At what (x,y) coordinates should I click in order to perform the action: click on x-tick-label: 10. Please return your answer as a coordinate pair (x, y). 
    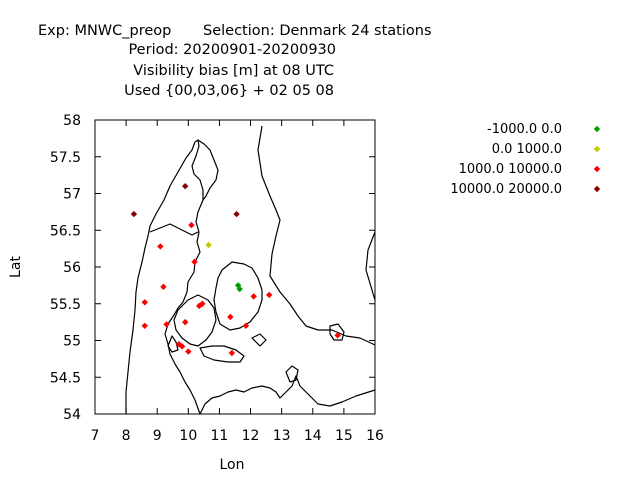
    Looking at the image, I should click on (188, 436).